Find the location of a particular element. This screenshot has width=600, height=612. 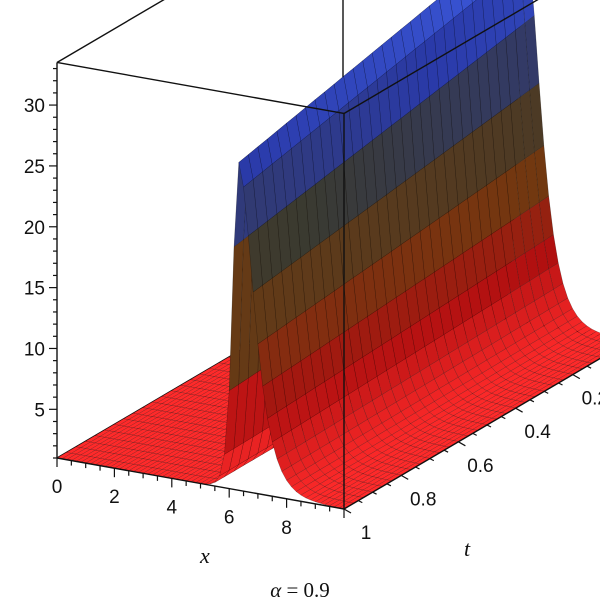

z-tick-label-25: 25 is located at coordinates (34, 167).